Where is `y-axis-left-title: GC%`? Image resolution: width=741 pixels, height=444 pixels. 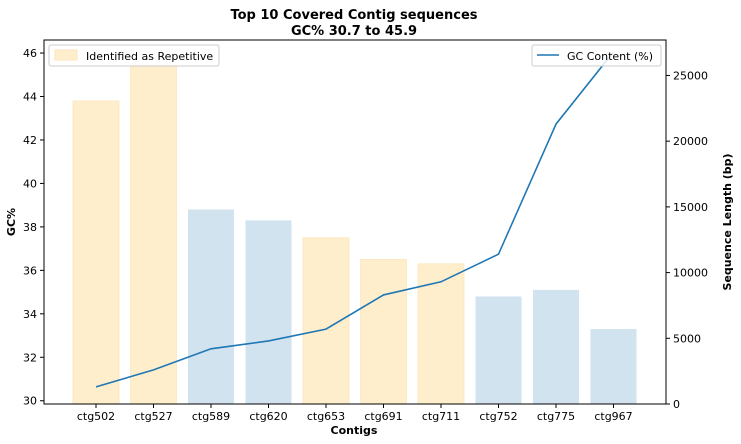 y-axis-left-title: GC% is located at coordinates (11, 222).